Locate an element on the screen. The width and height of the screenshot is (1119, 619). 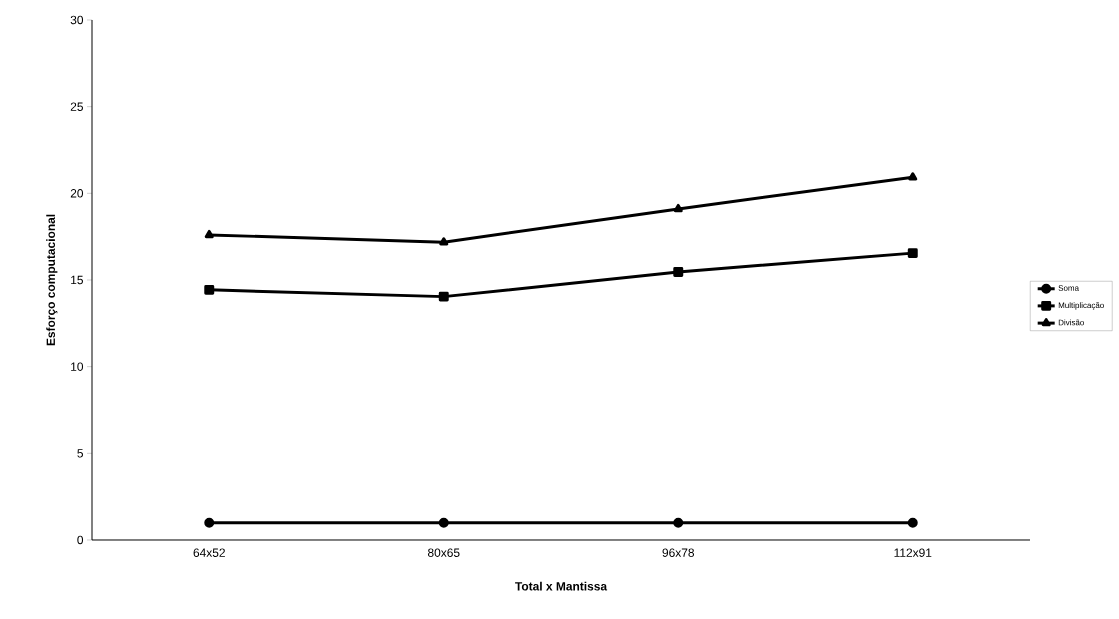
x-axis-title: Total x Mantissa is located at coordinates (561, 586).